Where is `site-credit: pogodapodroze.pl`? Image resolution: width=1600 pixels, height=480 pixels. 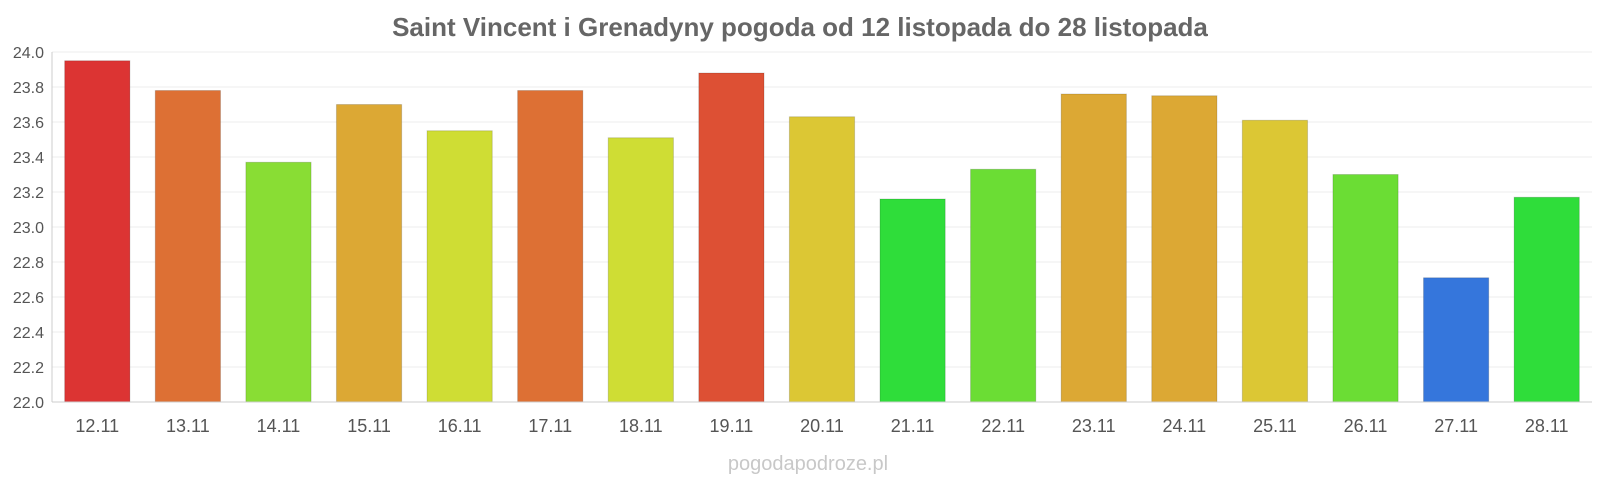 site-credit: pogodapodroze.pl is located at coordinates (808, 464).